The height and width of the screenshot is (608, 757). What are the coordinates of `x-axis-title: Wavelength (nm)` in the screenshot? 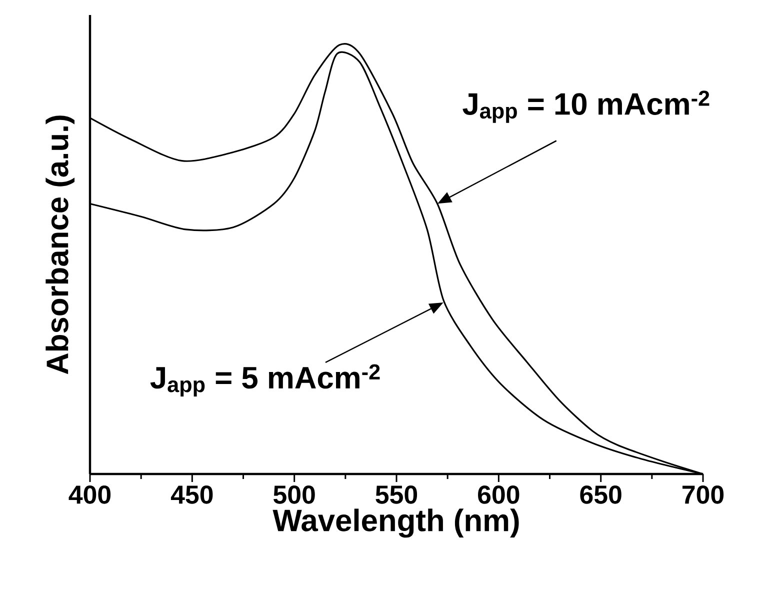 It's located at (395, 523).